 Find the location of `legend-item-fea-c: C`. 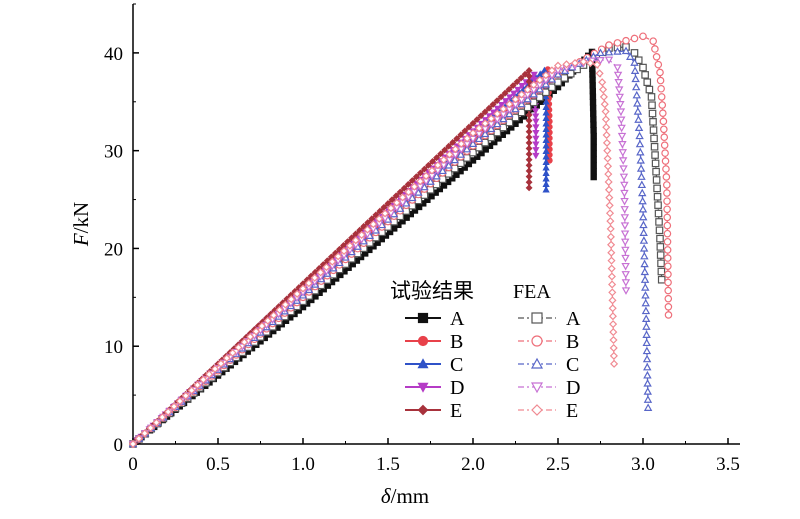

legend-item-fea-c: C is located at coordinates (548, 365).